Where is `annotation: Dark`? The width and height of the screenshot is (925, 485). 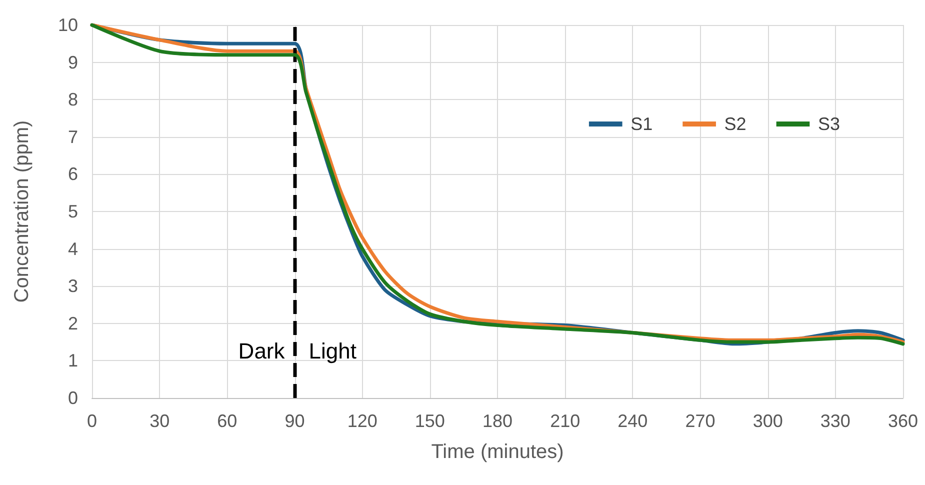
annotation: Dark is located at coordinates (262, 351).